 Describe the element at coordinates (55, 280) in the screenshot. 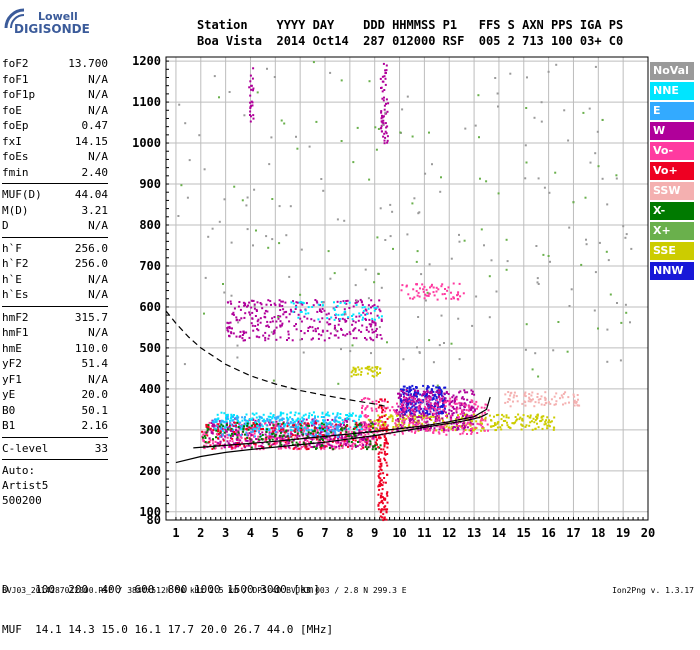

I see `param-row: h`E N/A` at that location.